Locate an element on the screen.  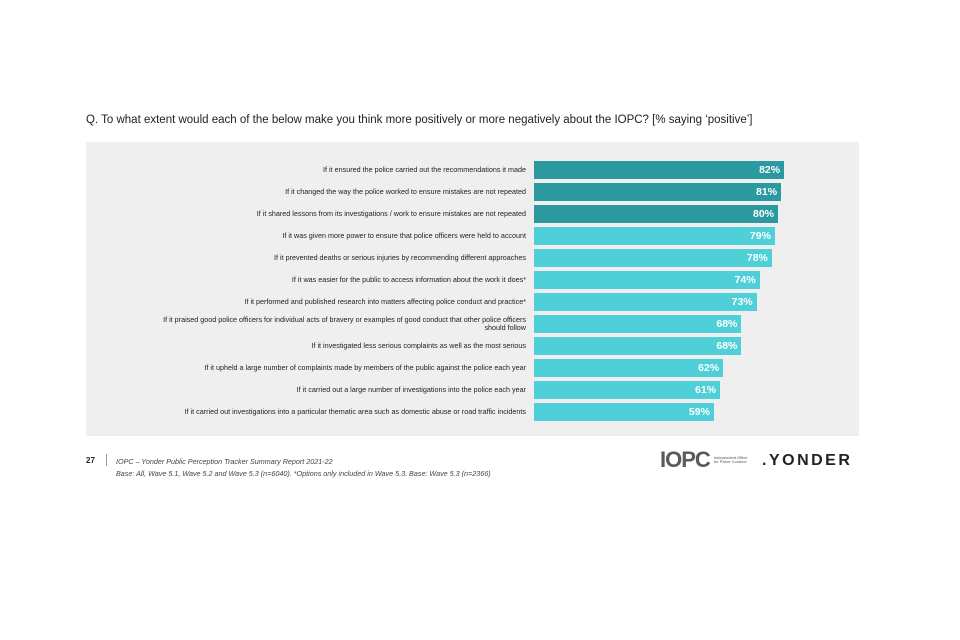
bar-value-label: 74% is located at coordinates (745, 280).